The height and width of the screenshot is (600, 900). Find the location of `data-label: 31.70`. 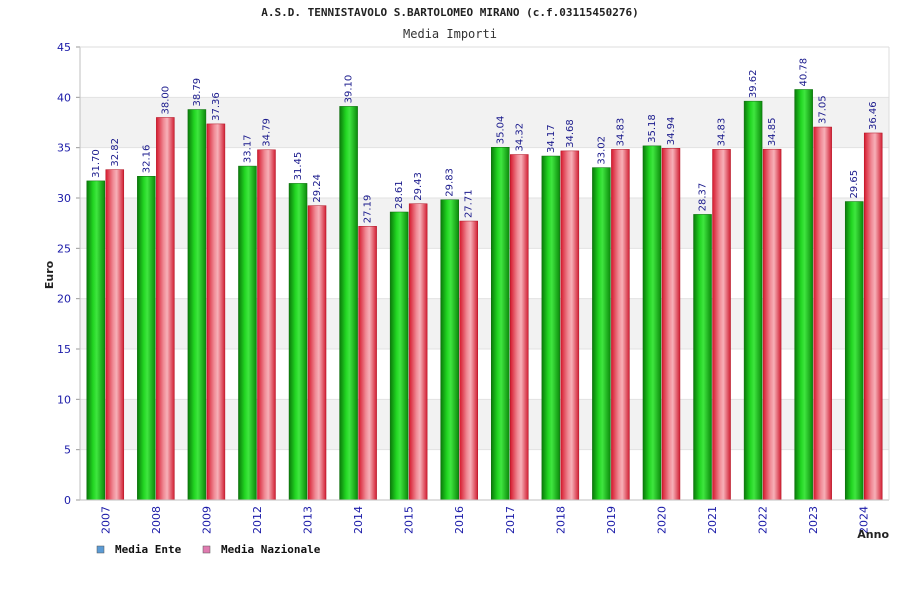

data-label: 31.70 is located at coordinates (96, 163).